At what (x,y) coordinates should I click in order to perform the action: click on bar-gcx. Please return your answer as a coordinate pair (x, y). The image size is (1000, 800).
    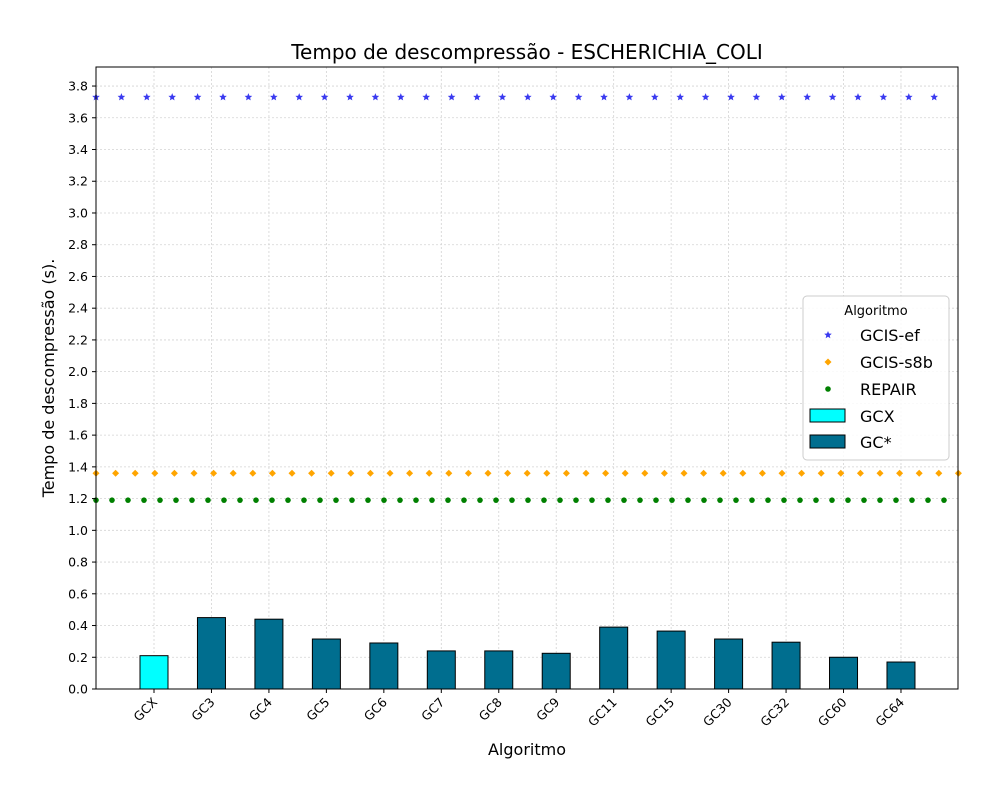
    Looking at the image, I should click on (154, 672).